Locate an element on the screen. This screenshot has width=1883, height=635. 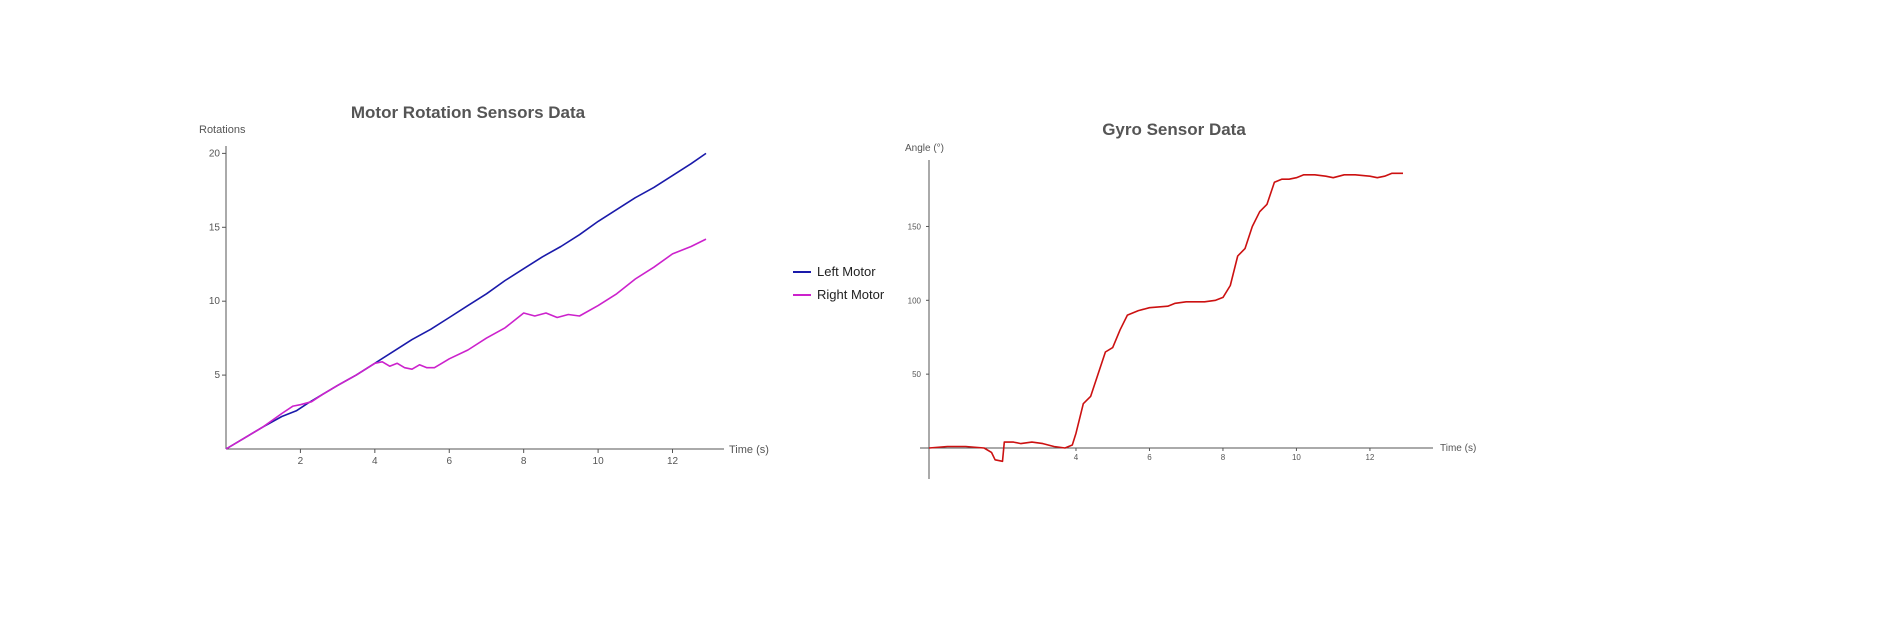
gyro-y-tick-label: 50 is located at coordinates (916, 374).